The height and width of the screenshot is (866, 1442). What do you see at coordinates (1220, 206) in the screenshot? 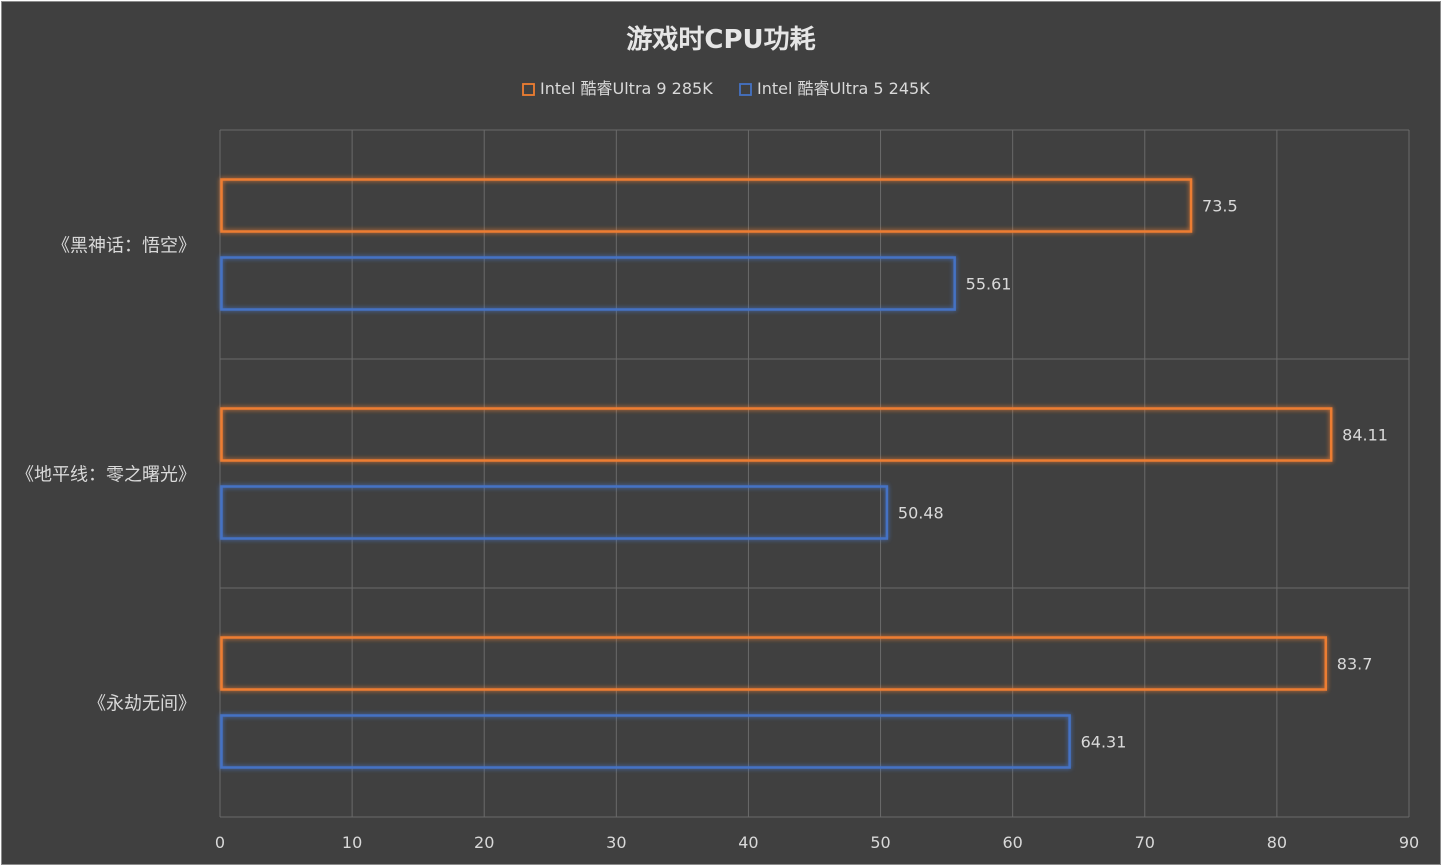
I see `data-label: 73.5` at bounding box center [1220, 206].